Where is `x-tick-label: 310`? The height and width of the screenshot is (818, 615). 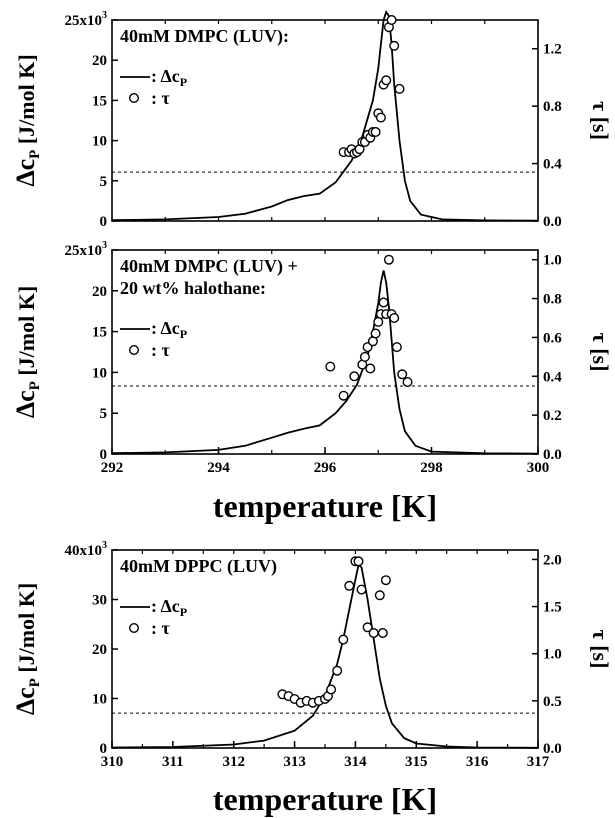 x-tick-label: 310 is located at coordinates (112, 762).